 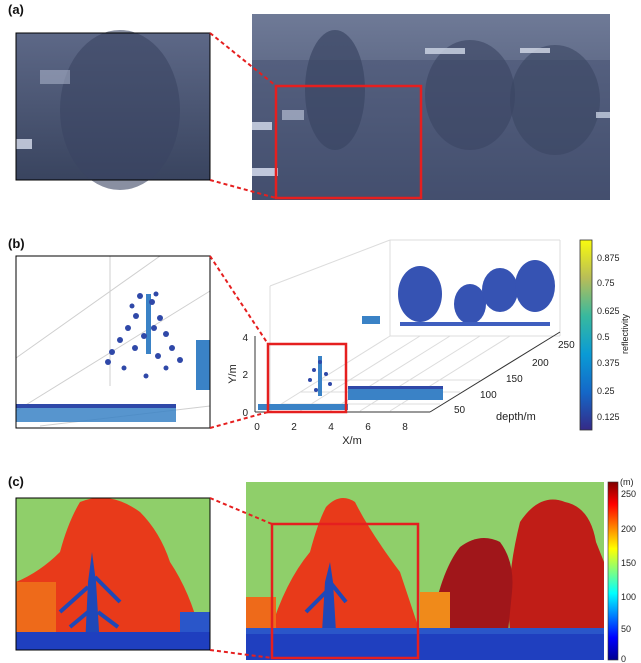 I want to click on panel-label-c: (c), so click(x=16, y=481).